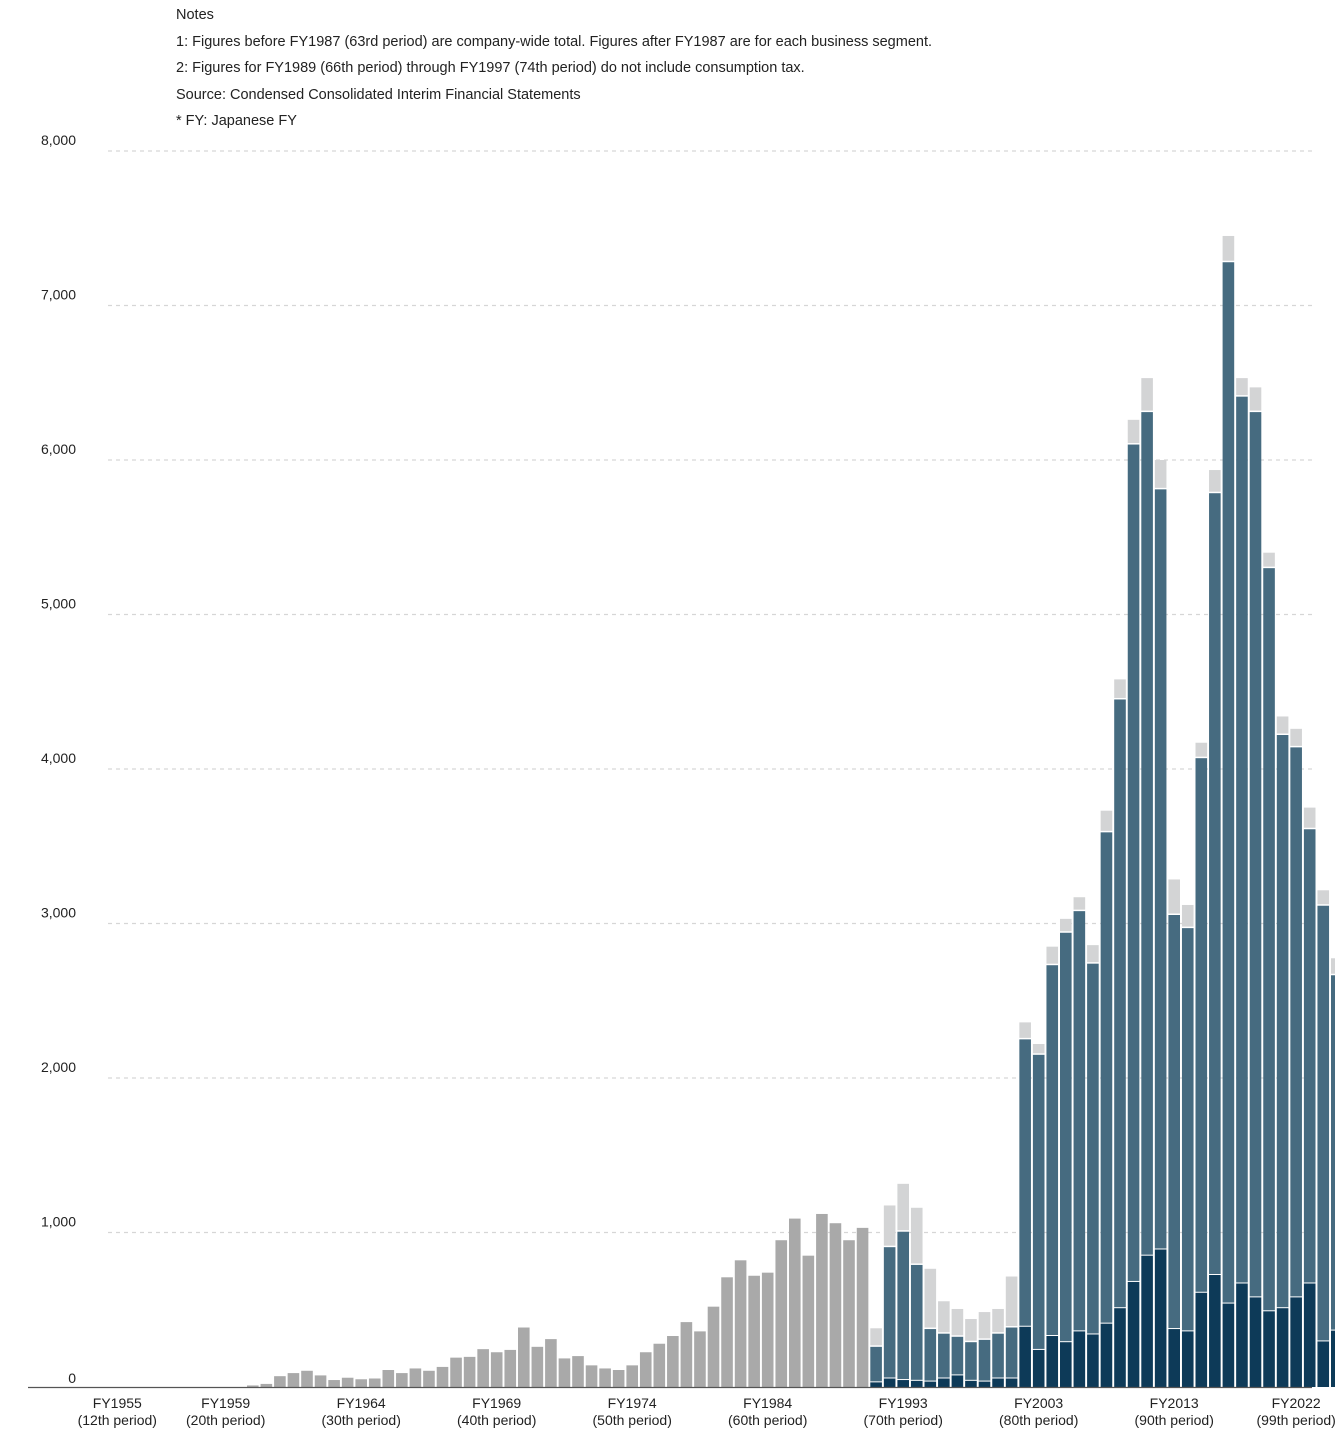 The height and width of the screenshot is (1433, 1335). I want to click on y-tick-label: 3,000, so click(58, 913).